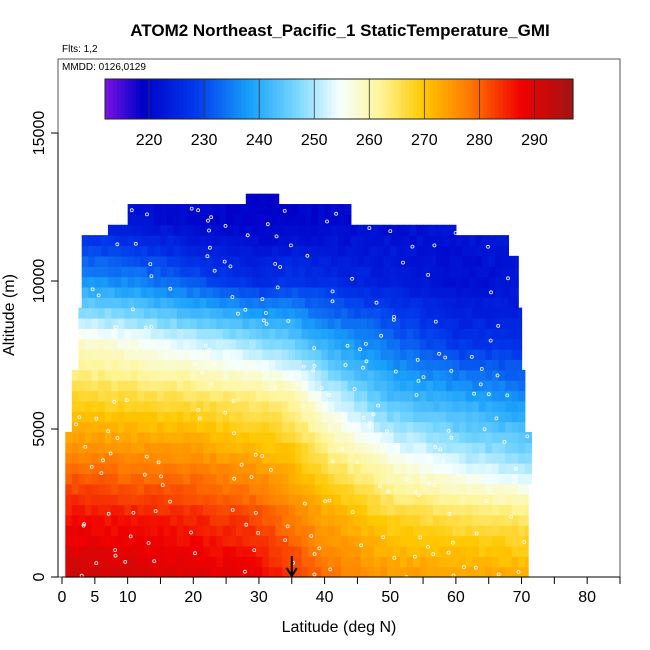  I want to click on colorbar-frame, so click(339, 99).